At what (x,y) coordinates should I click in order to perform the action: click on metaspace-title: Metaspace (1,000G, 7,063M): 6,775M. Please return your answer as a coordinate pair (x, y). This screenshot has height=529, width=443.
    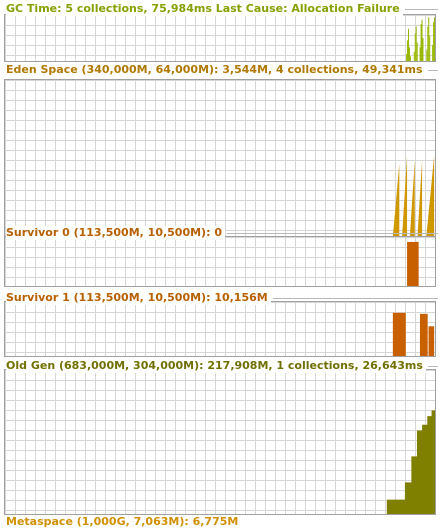
    Looking at the image, I should click on (124, 522).